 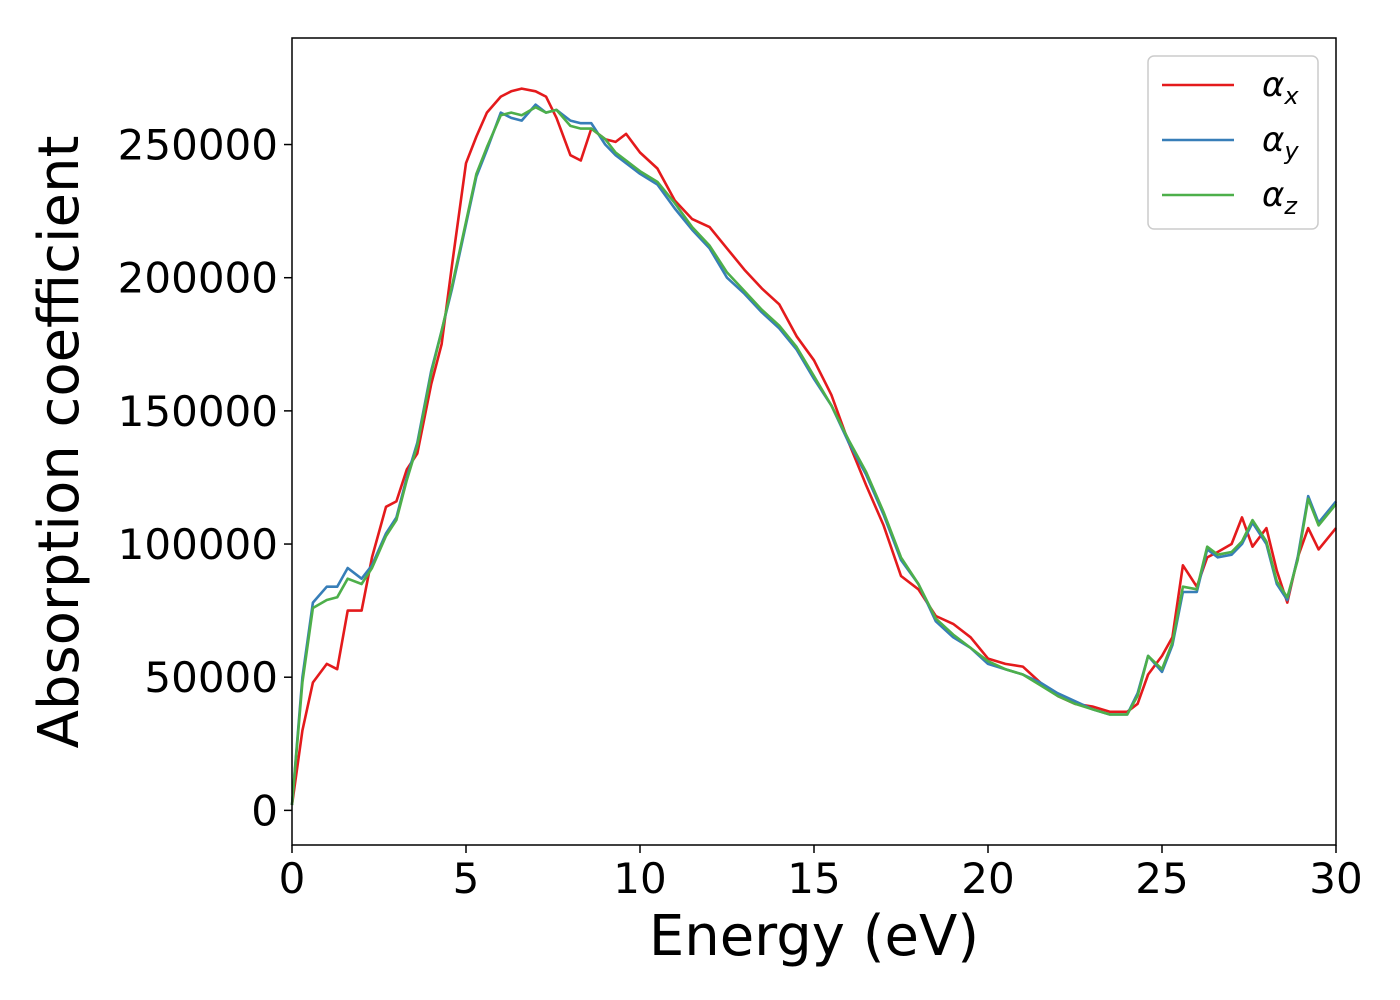 What do you see at coordinates (987, 878) in the screenshot?
I see `x-tick-label: 20` at bounding box center [987, 878].